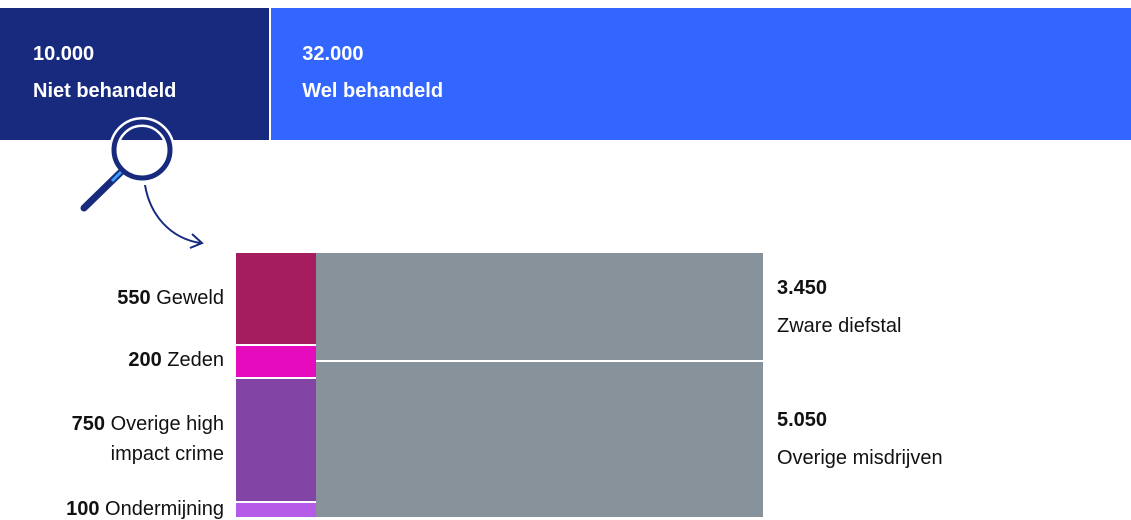  I want to click on top-label: 32.000 Wel behandeld, so click(372, 73).